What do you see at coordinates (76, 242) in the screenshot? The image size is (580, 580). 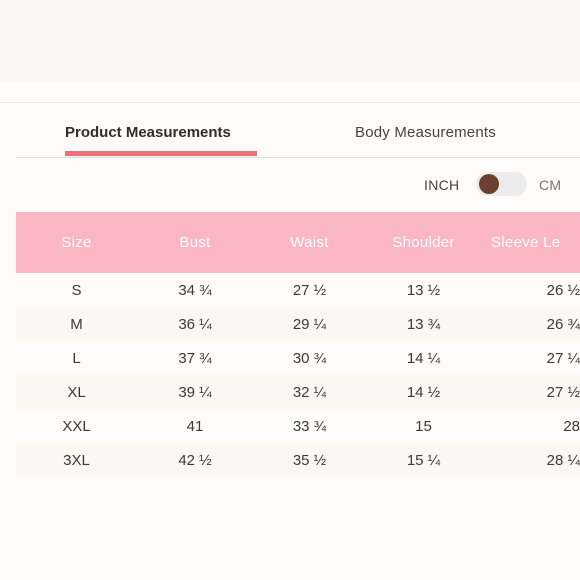 I see `column-header-size: Size` at bounding box center [76, 242].